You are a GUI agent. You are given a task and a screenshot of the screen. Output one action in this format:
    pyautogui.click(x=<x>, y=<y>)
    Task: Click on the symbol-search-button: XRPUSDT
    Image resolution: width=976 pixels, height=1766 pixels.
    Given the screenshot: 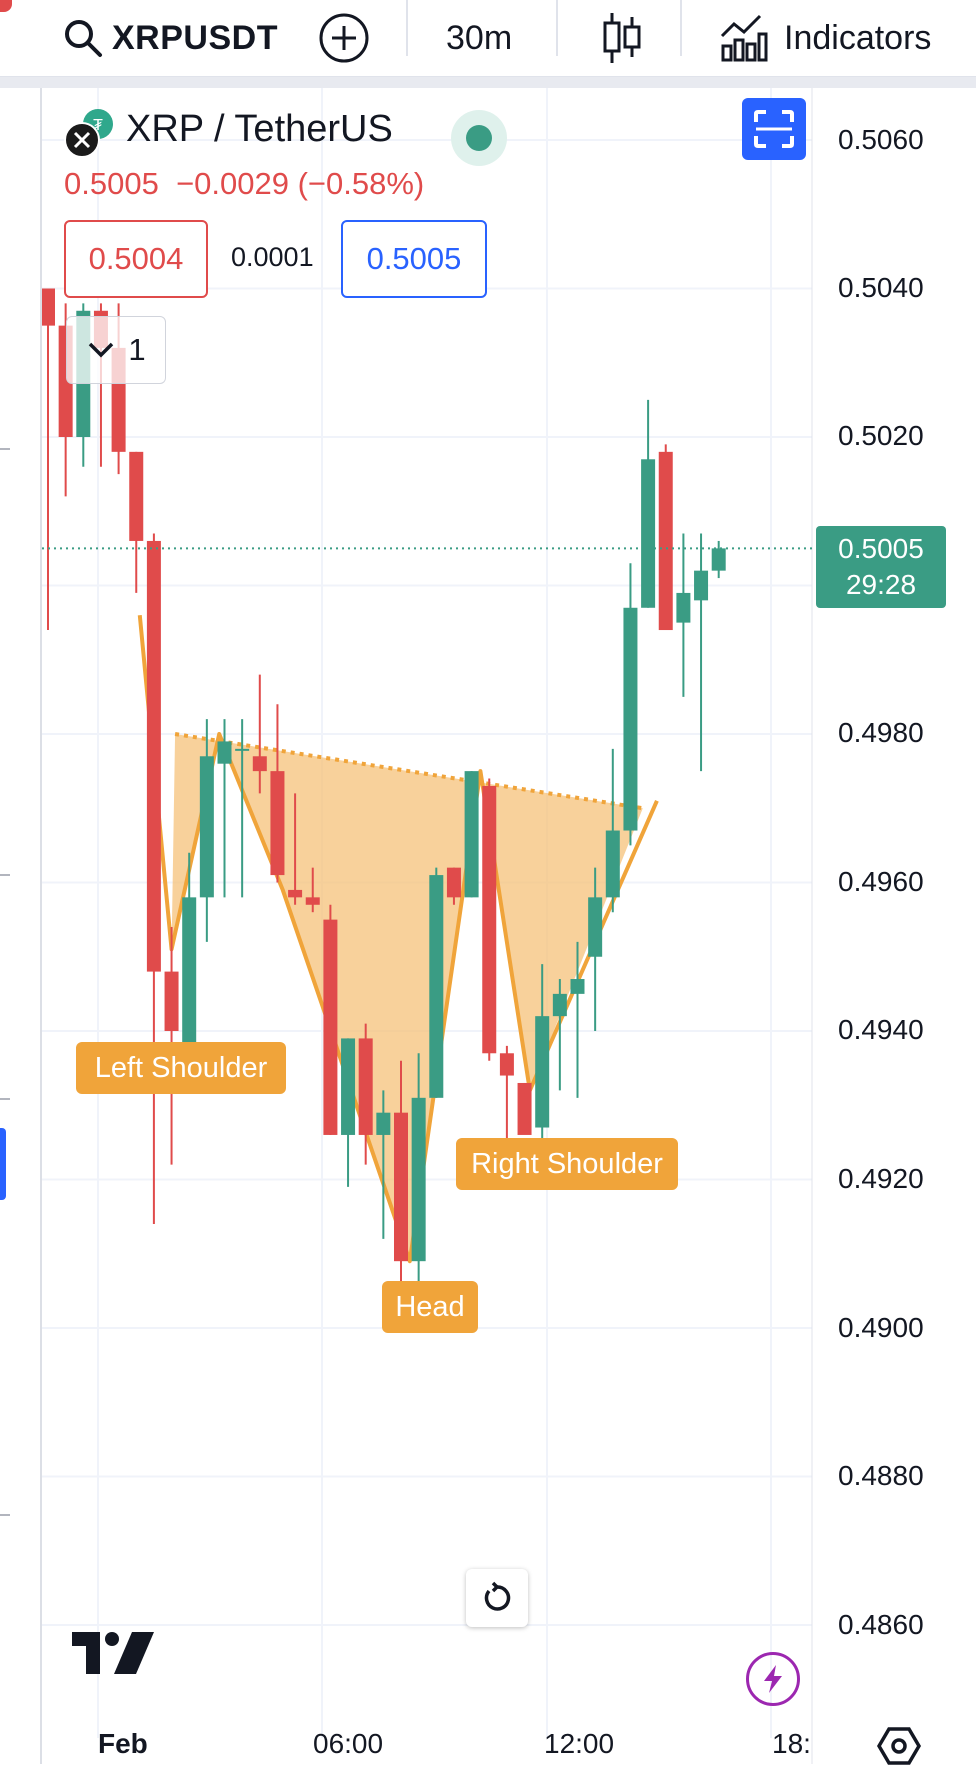 What is the action you would take?
    pyautogui.click(x=170, y=38)
    